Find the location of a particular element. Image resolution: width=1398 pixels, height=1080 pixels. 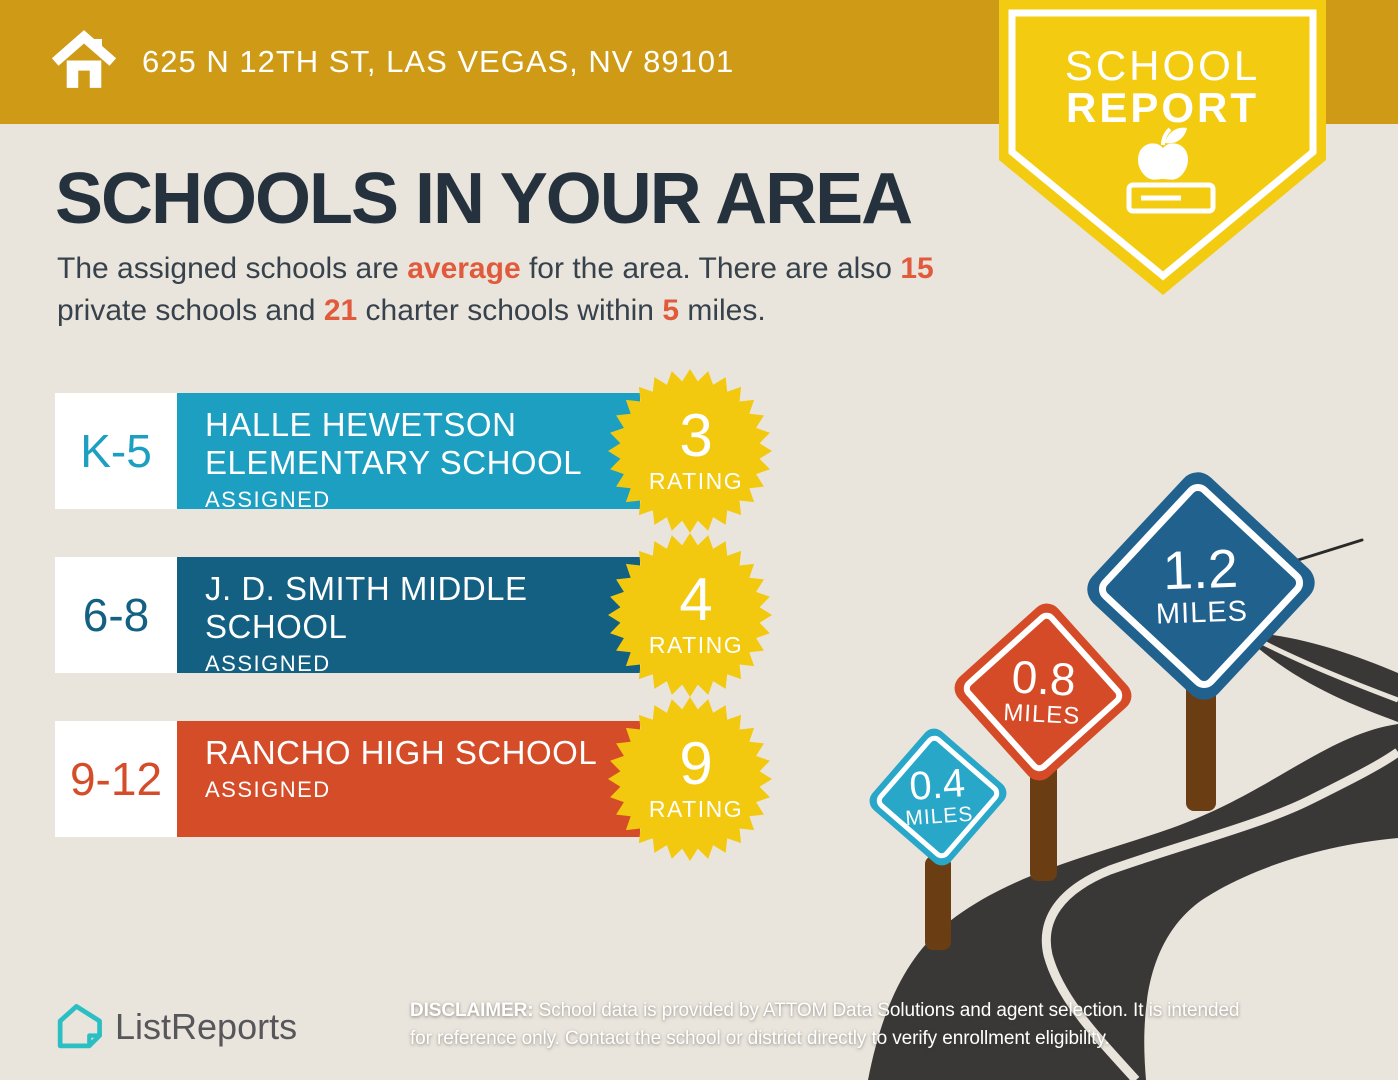

brand-name: ListReports is located at coordinates (206, 1026).